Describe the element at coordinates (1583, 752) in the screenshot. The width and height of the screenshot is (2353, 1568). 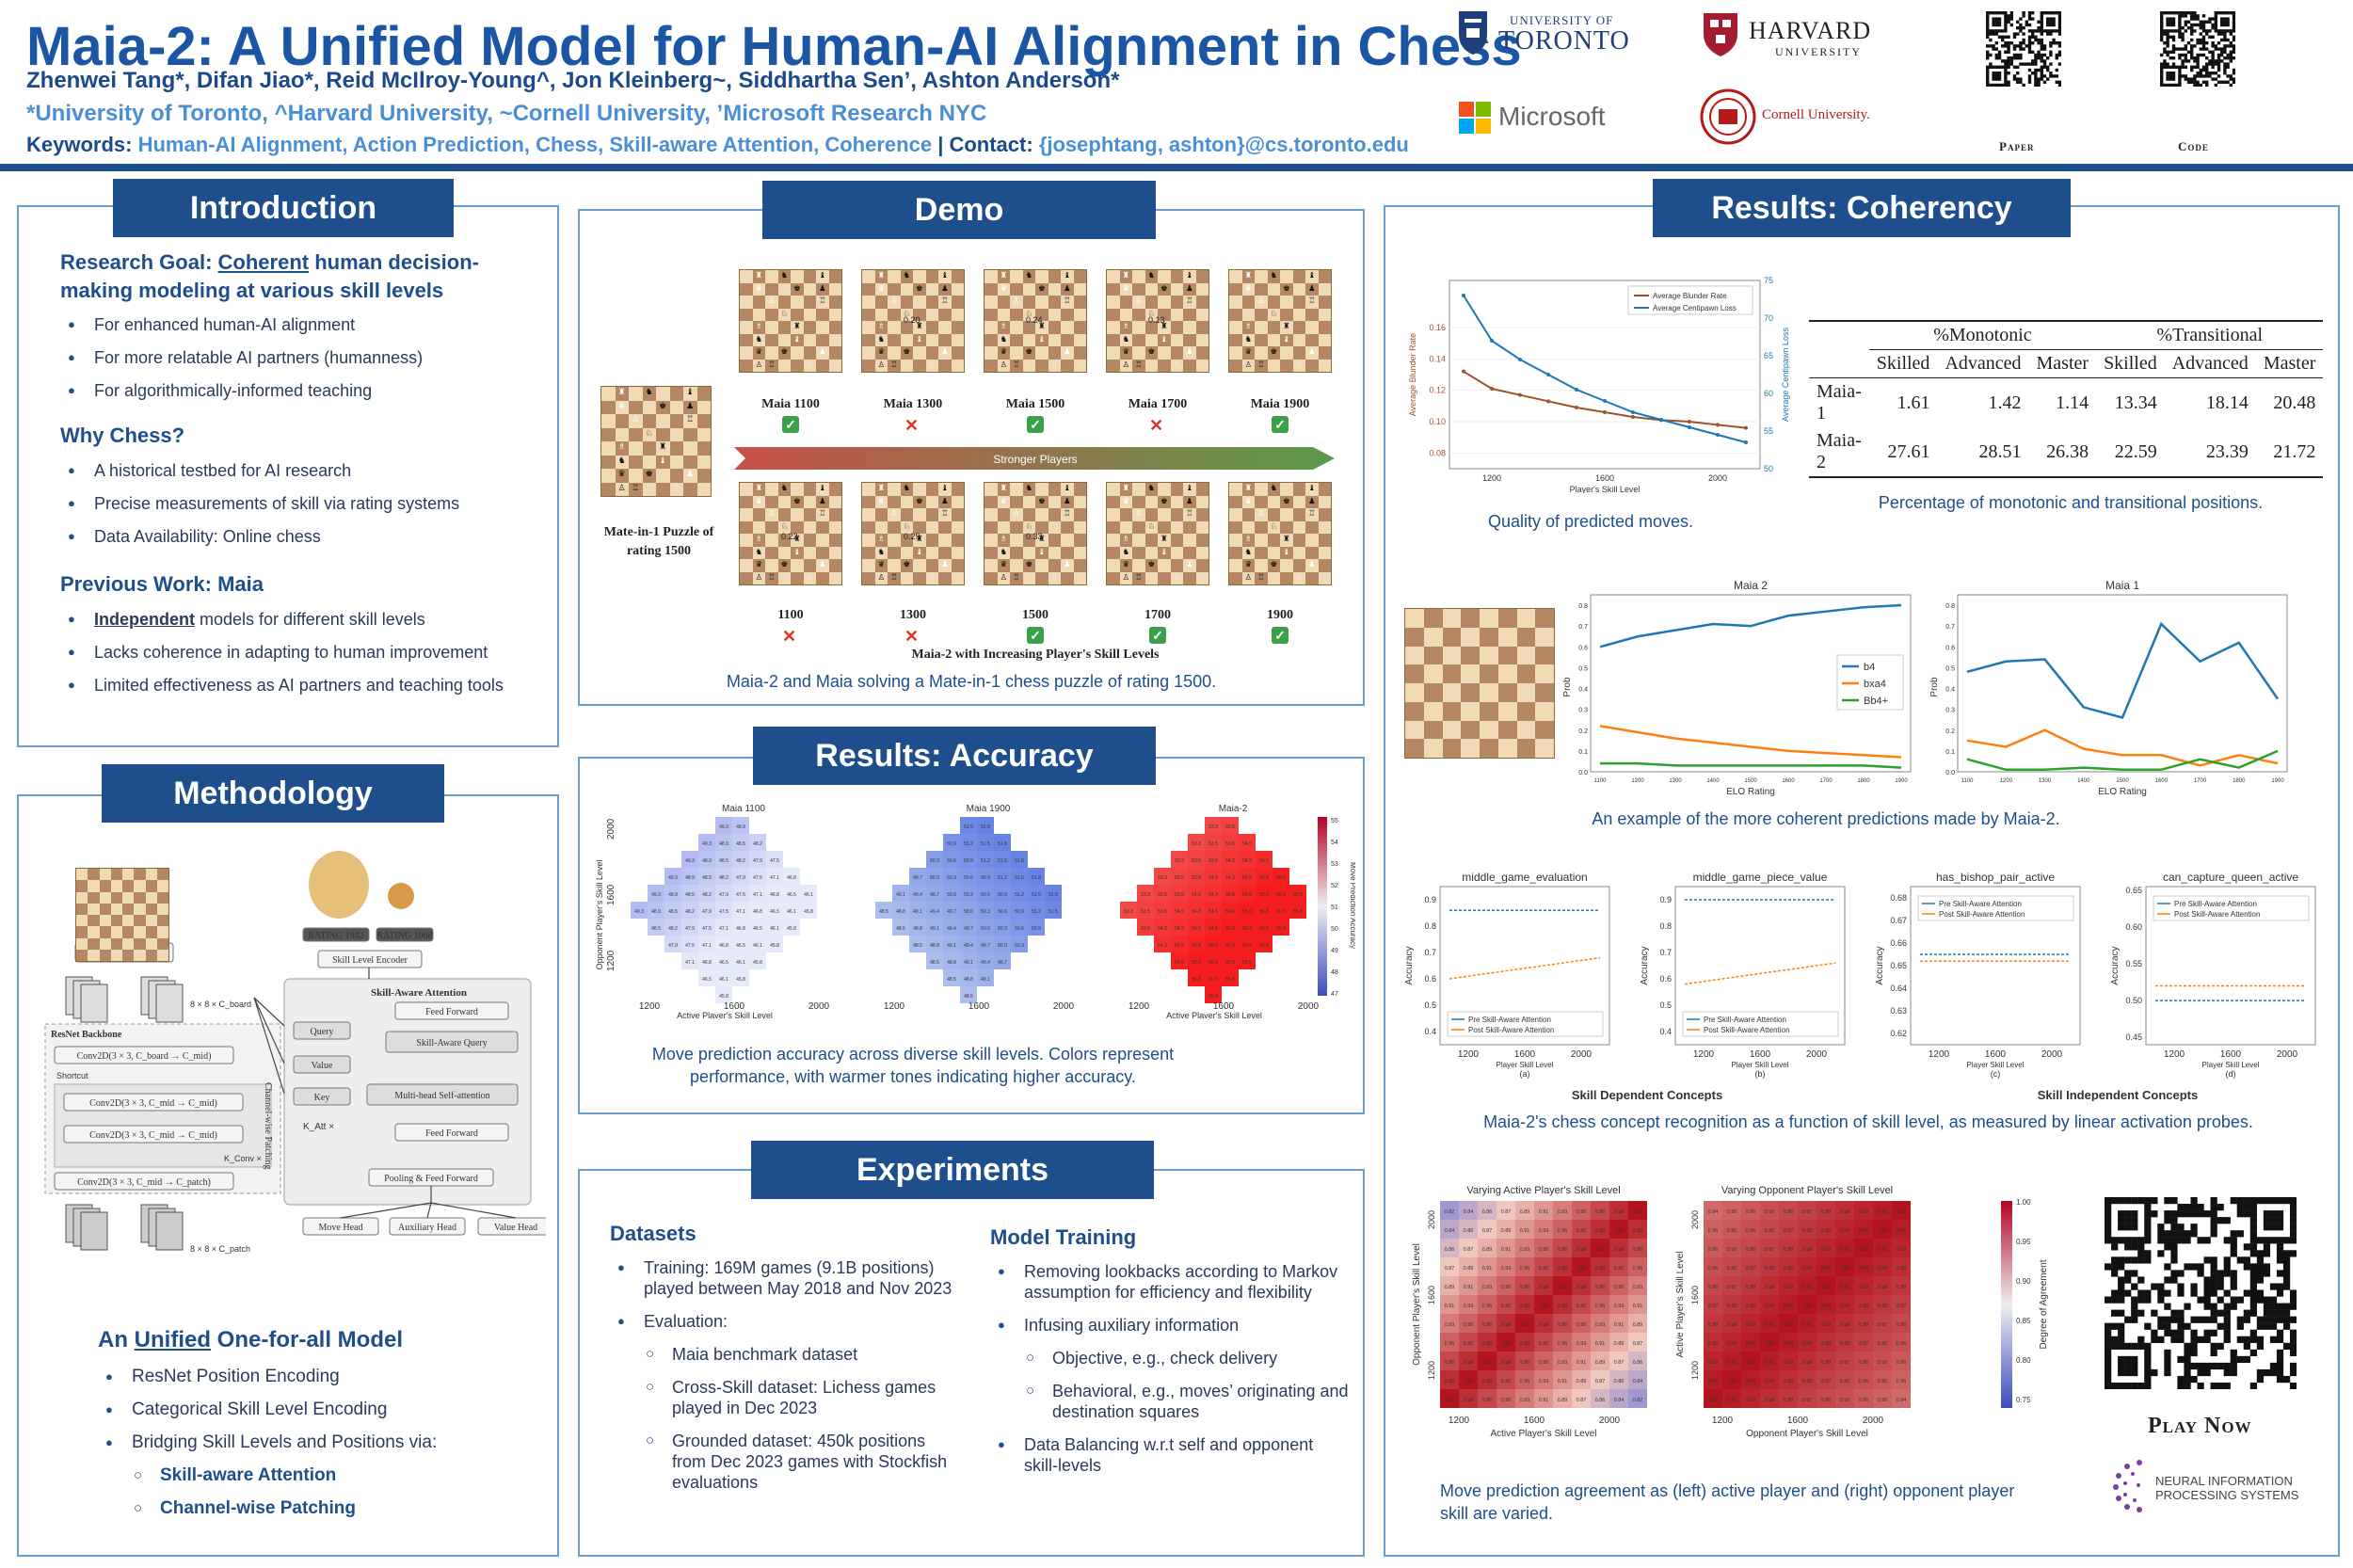
I see `y-tick: 0.1` at that location.